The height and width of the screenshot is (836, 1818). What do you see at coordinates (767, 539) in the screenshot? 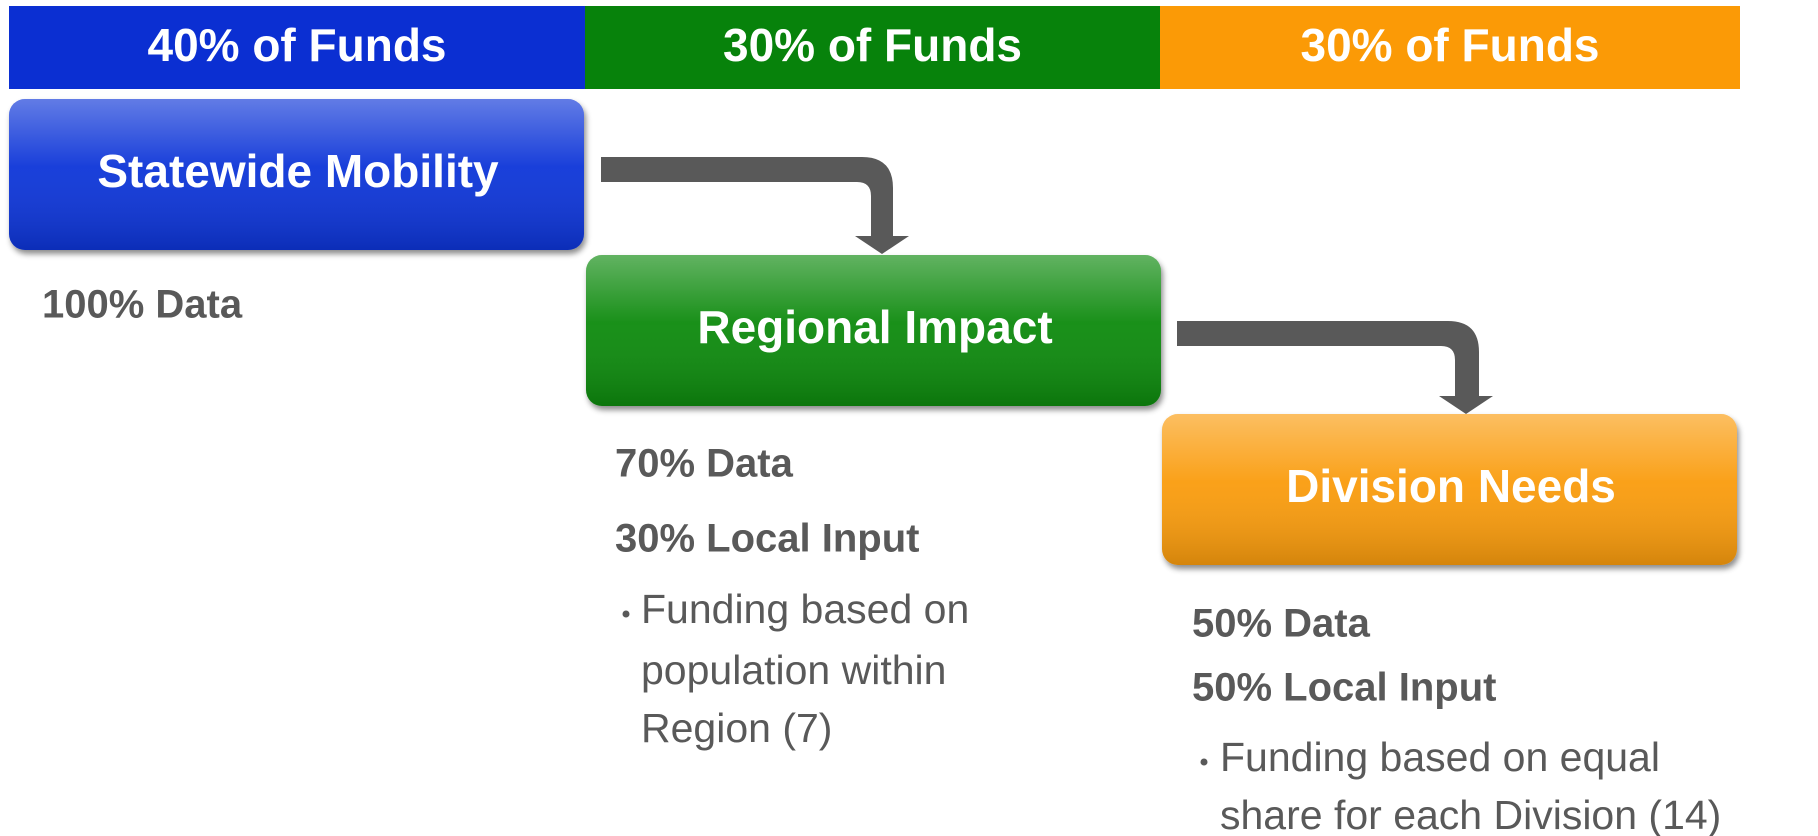
I see `tier-line: 30% Local Input` at bounding box center [767, 539].